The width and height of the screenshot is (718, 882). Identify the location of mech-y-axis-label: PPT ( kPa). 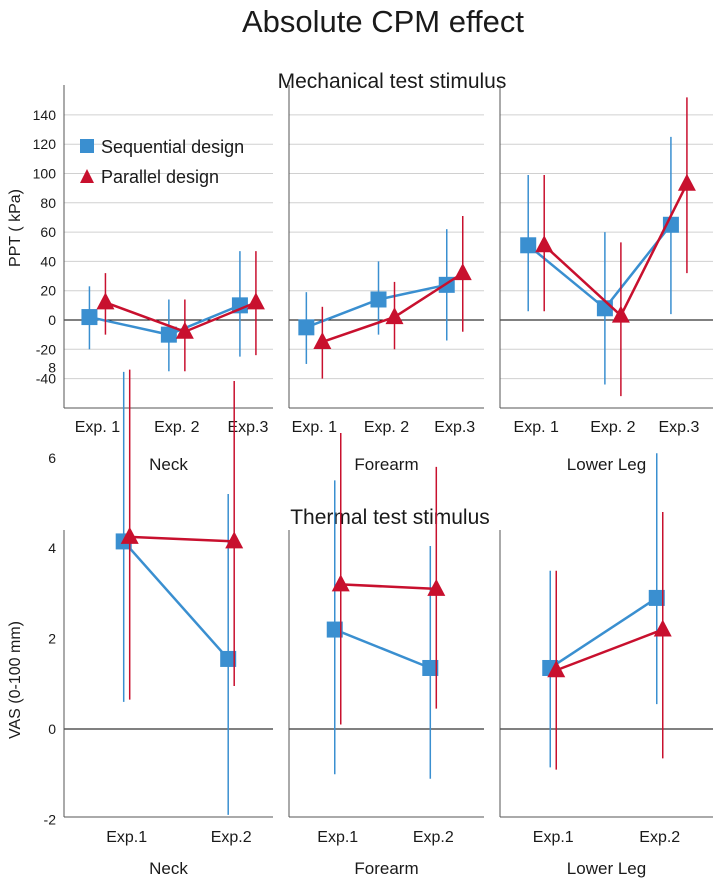
(15, 228).